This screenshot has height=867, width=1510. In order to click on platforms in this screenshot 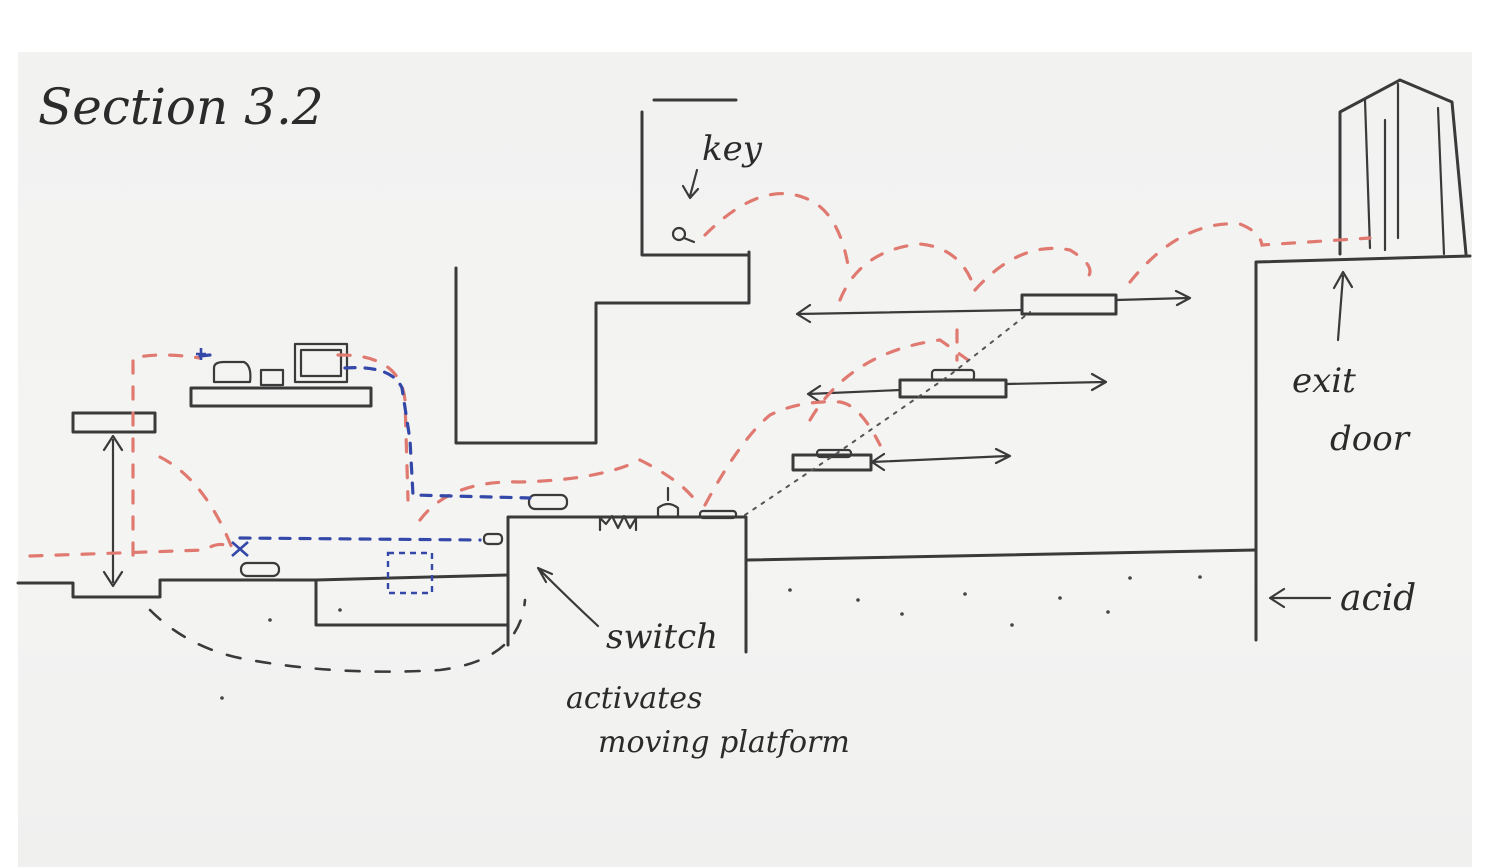, I will do `click(594, 382)`.